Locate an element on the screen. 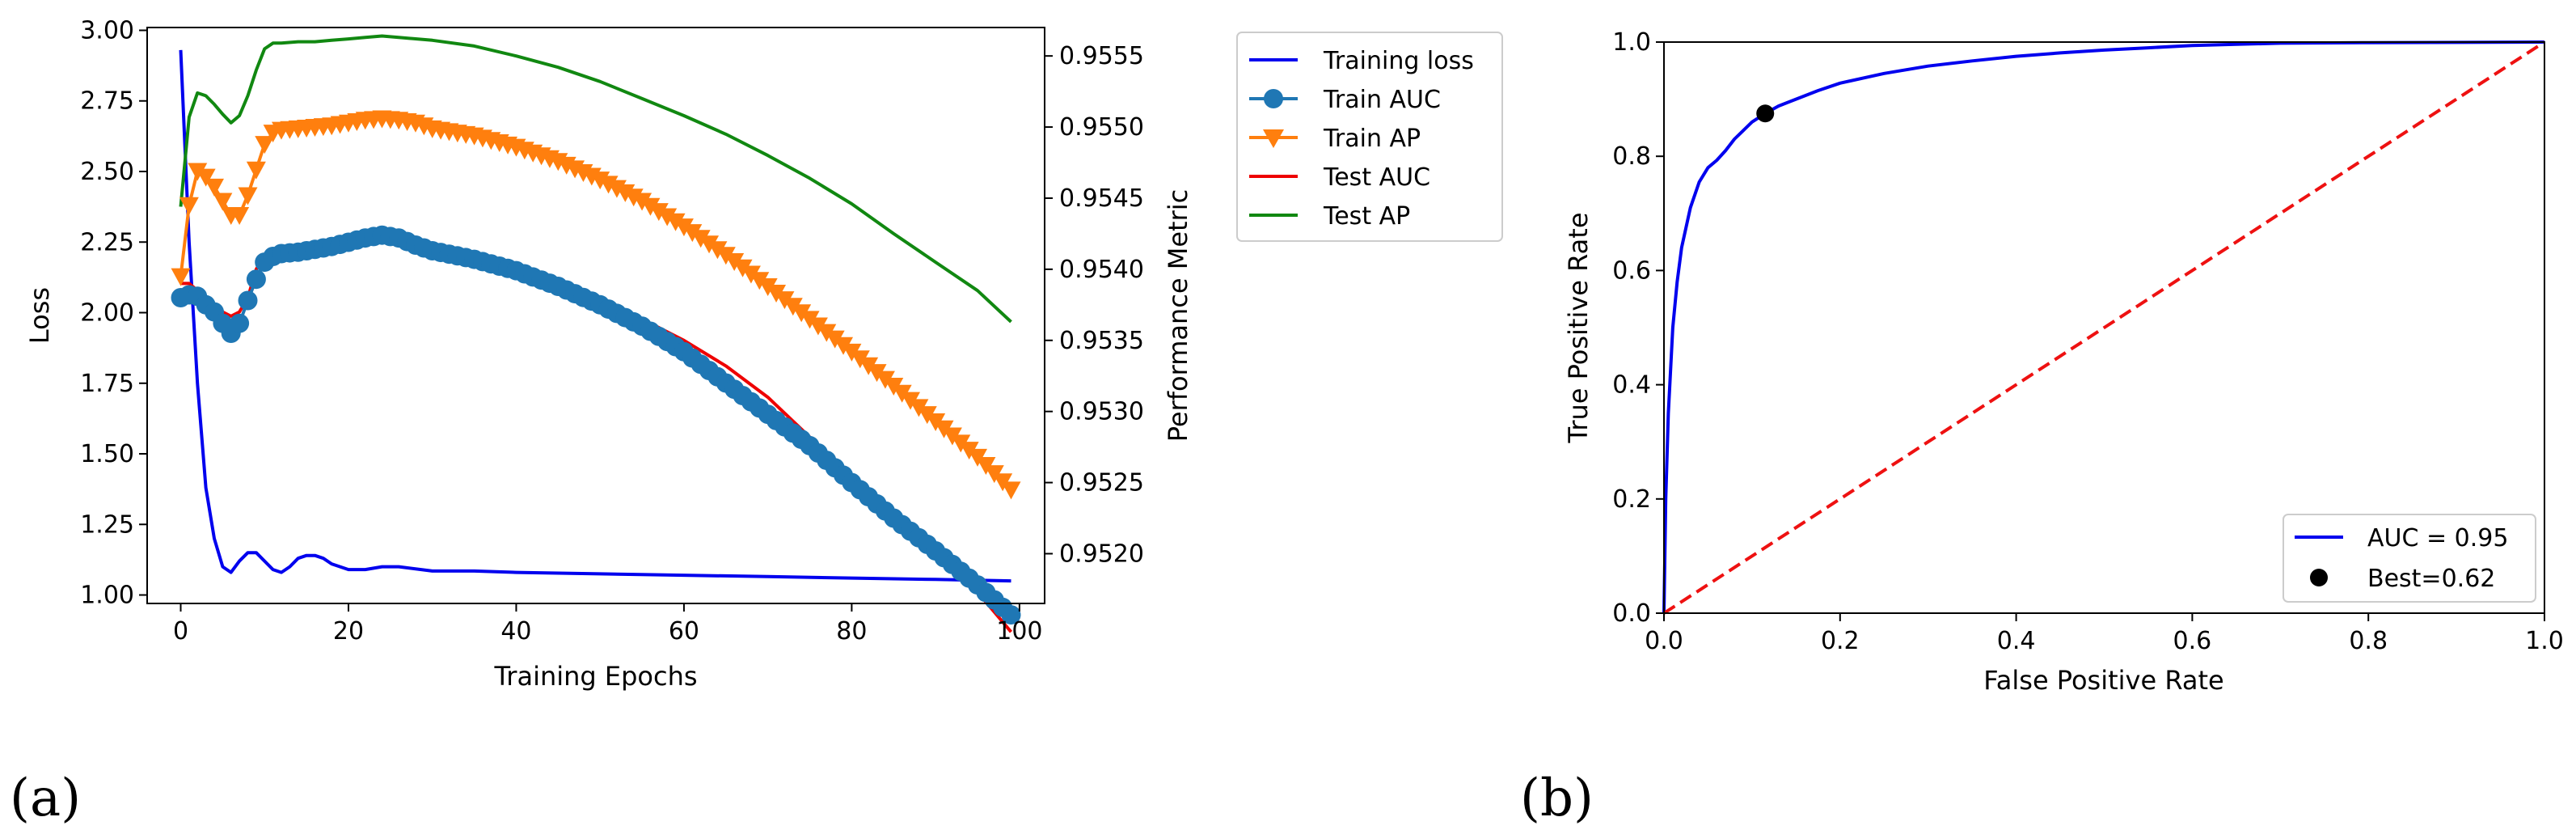 The height and width of the screenshot is (834, 2576). x-tick-label: 60 is located at coordinates (684, 631).